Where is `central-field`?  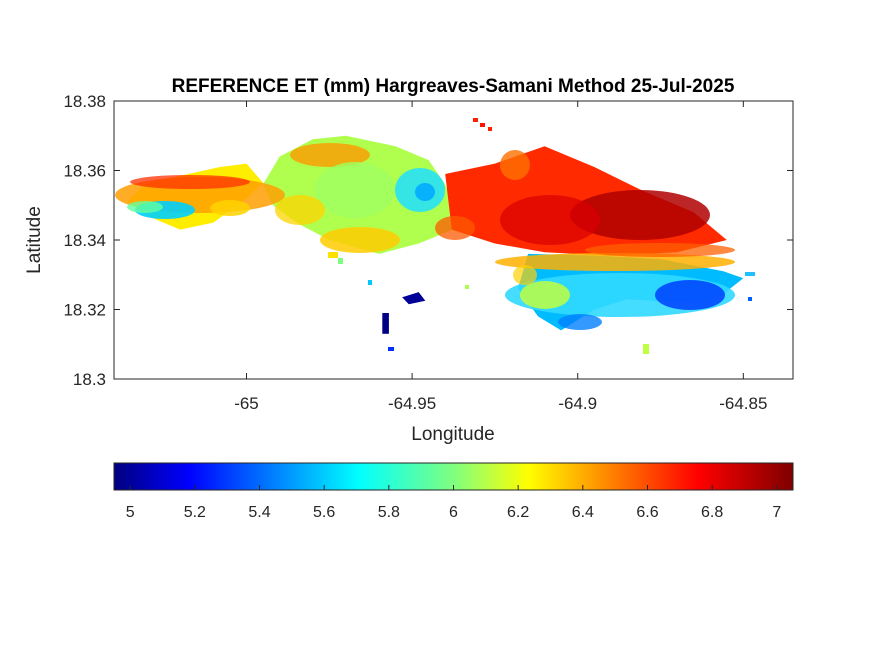 central-field is located at coordinates (375, 198).